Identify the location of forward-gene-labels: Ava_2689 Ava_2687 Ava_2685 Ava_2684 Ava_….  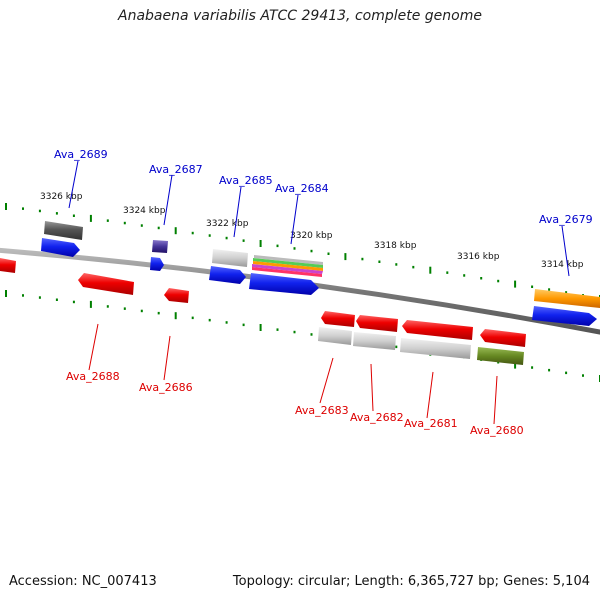
(323, 187).